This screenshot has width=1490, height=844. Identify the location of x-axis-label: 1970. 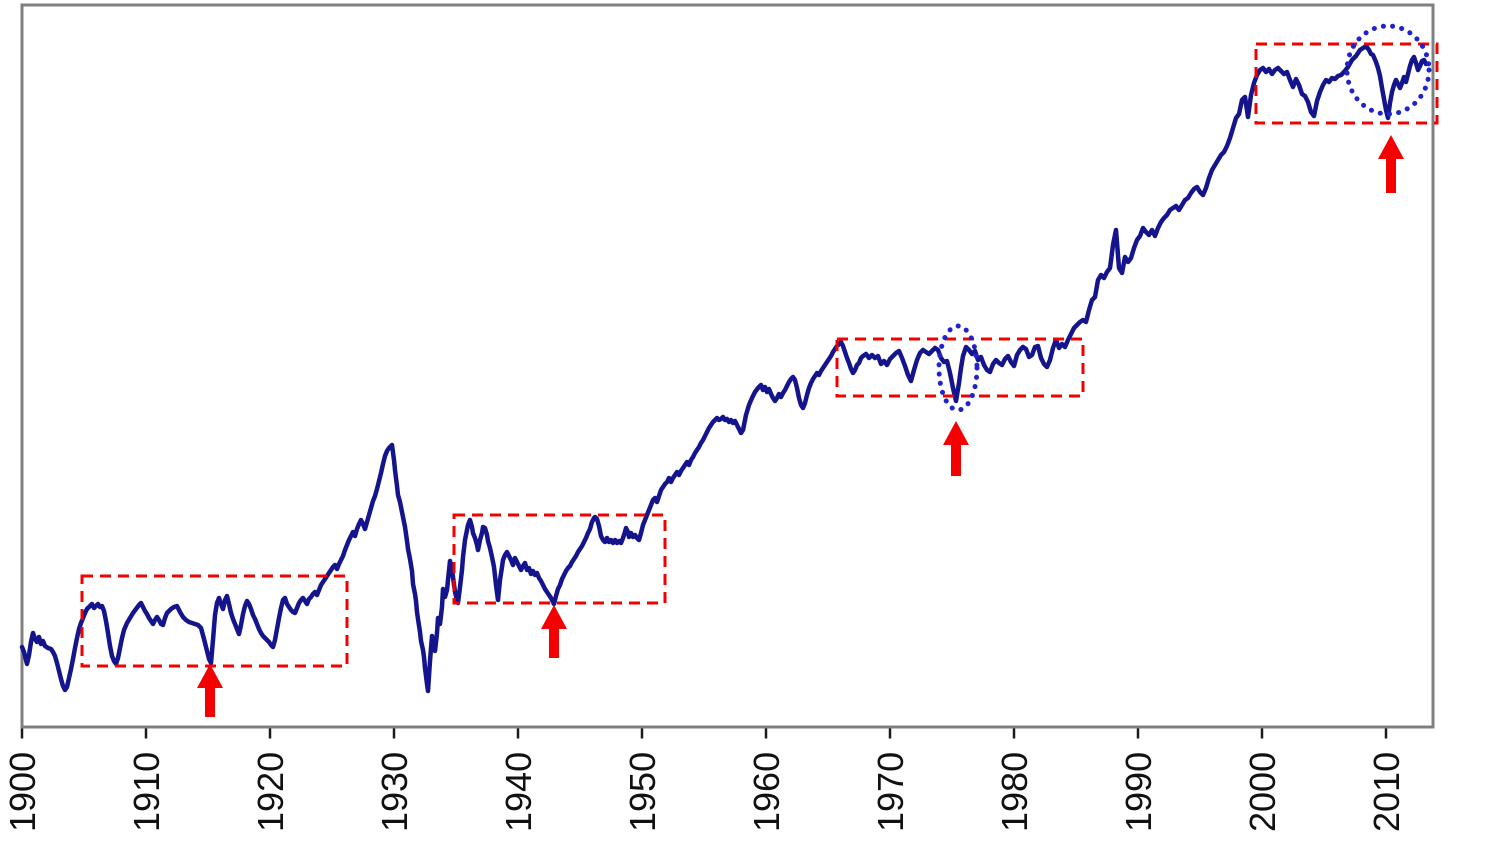
(890, 792).